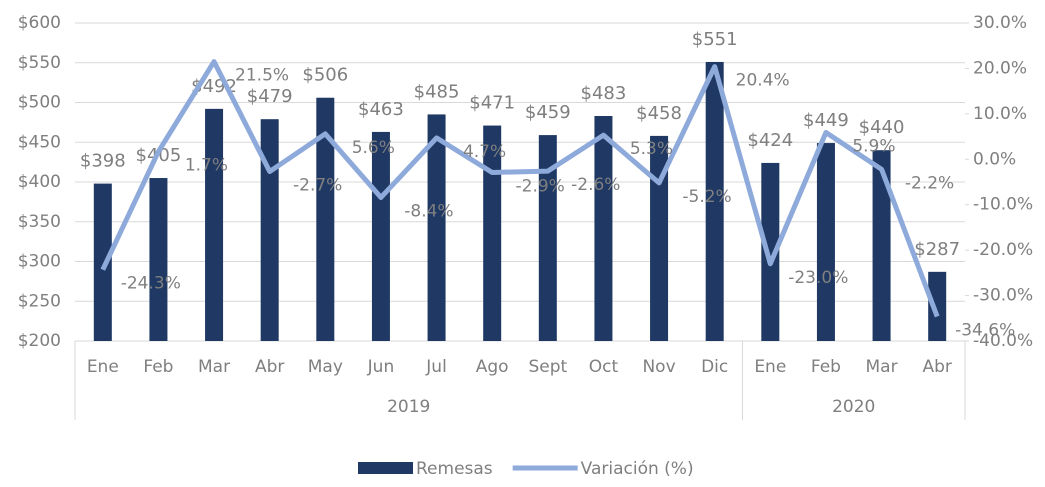  I want to click on line-value-label: -2.2%, so click(929, 183).